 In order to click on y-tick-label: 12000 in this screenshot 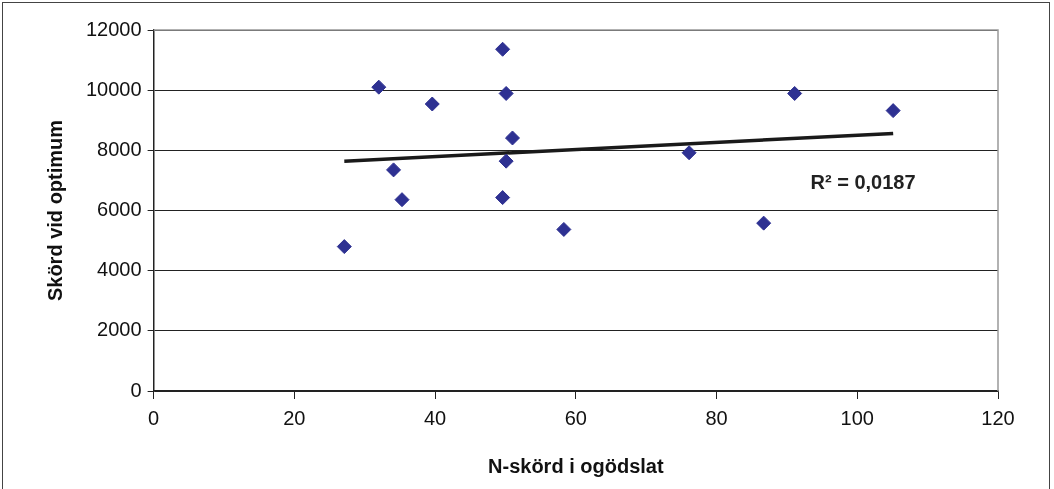, I will do `click(113, 28)`.